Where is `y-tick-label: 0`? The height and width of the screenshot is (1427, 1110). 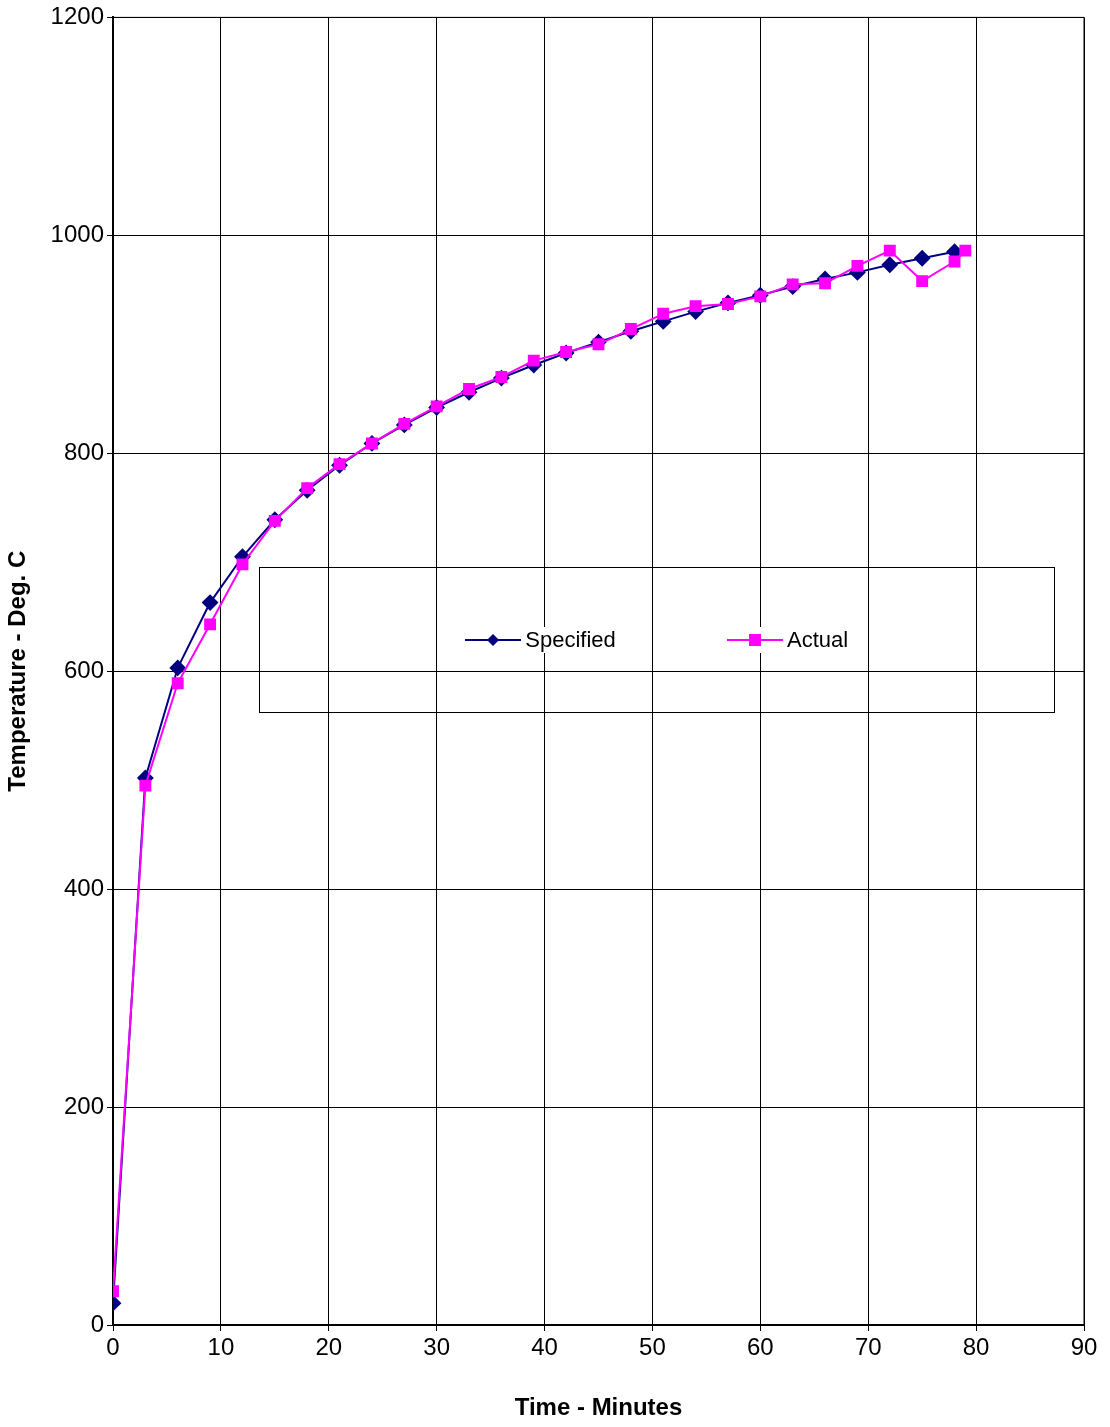
y-tick-label: 0 is located at coordinates (97, 1323).